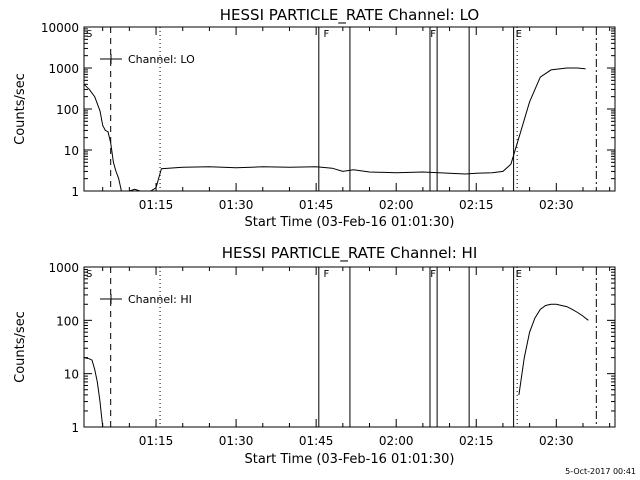  Describe the element at coordinates (600, 471) in the screenshot. I see `timestamp-stamp: 5-Oct-2017 00:41` at that location.